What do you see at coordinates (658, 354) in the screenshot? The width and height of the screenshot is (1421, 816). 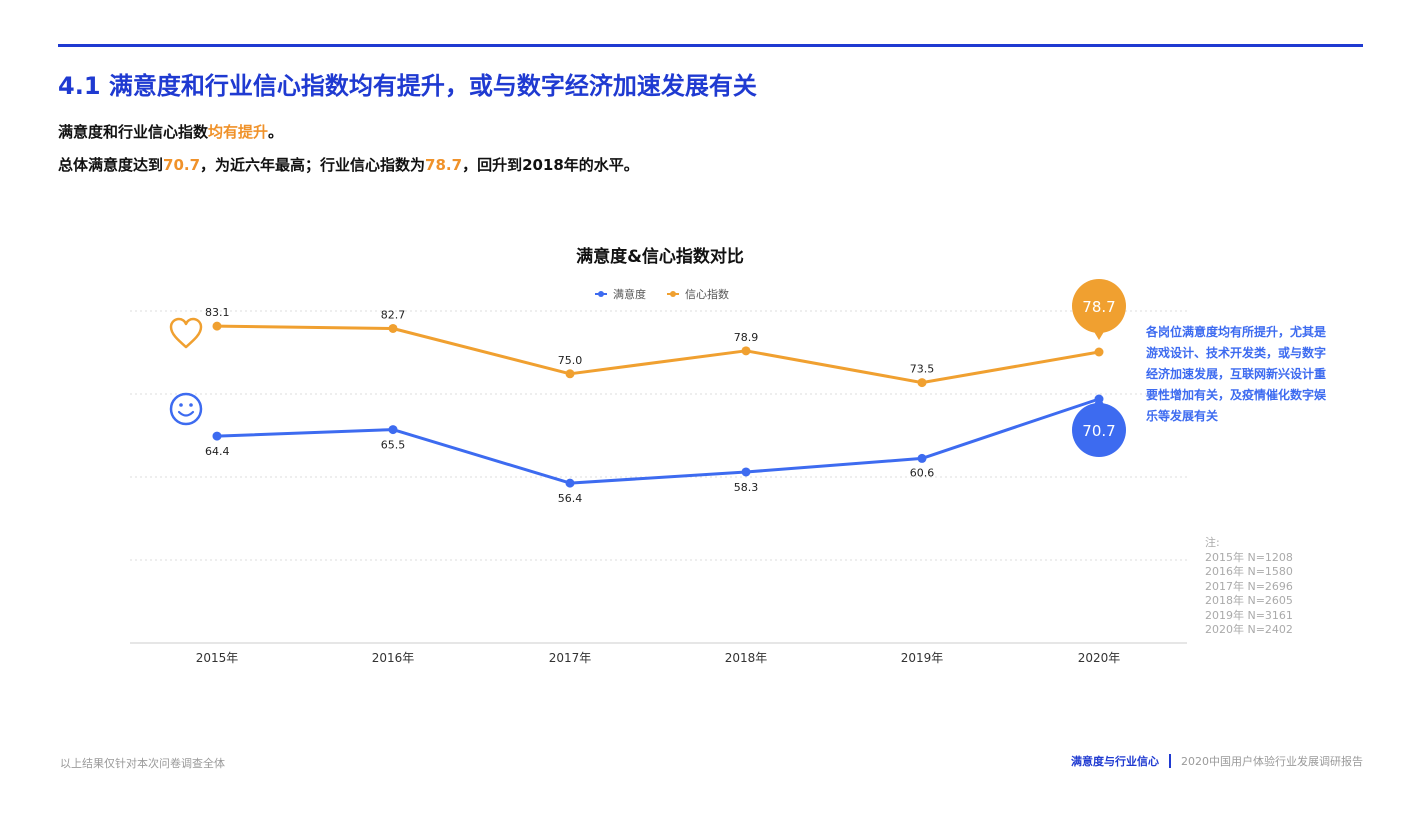 I see `confidence-line` at bounding box center [658, 354].